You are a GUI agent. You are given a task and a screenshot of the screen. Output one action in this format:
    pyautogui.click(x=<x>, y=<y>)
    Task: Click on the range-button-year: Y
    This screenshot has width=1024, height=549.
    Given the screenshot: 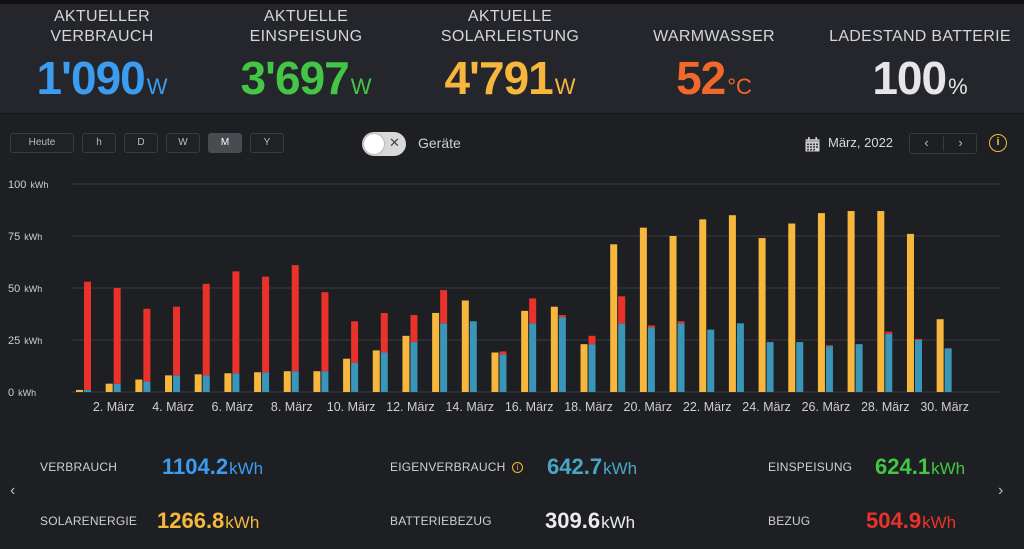 What is the action you would take?
    pyautogui.click(x=267, y=143)
    